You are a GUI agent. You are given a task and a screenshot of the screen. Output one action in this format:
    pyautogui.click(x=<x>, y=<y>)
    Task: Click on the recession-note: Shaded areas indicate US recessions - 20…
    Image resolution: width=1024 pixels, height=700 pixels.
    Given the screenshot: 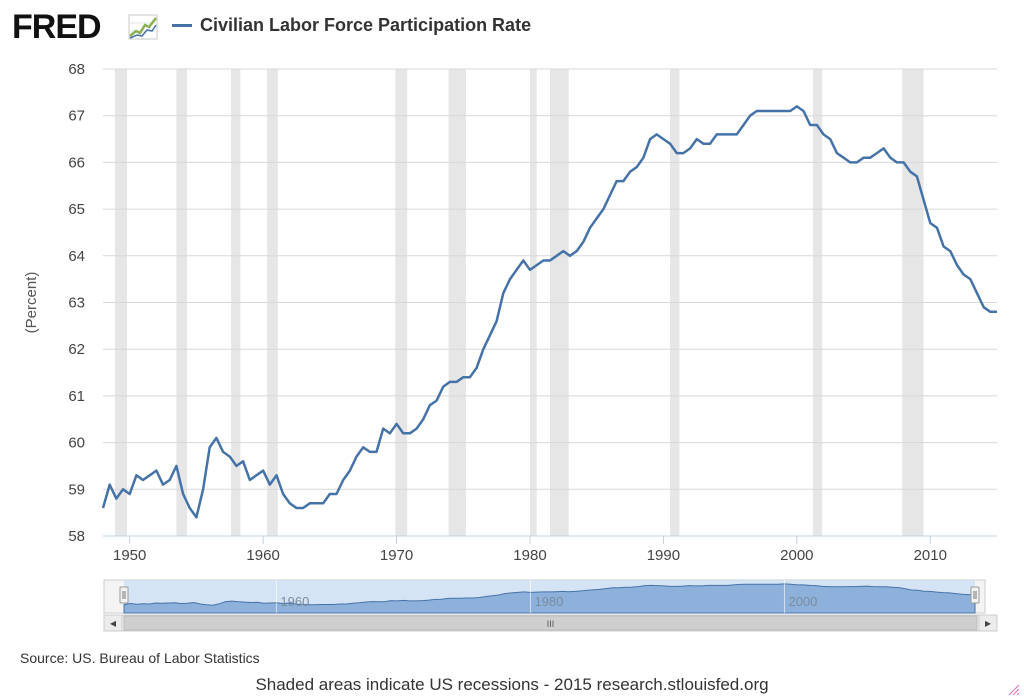 What is the action you would take?
    pyautogui.click(x=512, y=684)
    